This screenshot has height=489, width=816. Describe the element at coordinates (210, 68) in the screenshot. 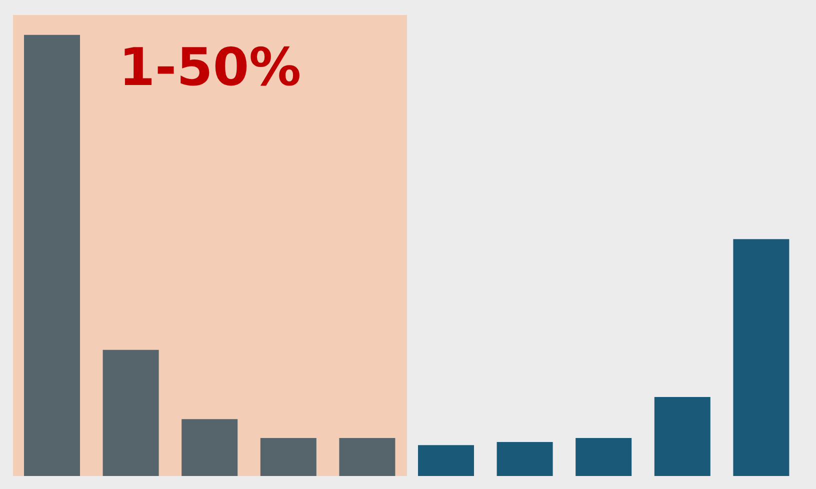

I see `annotation: 1-50%` at that location.